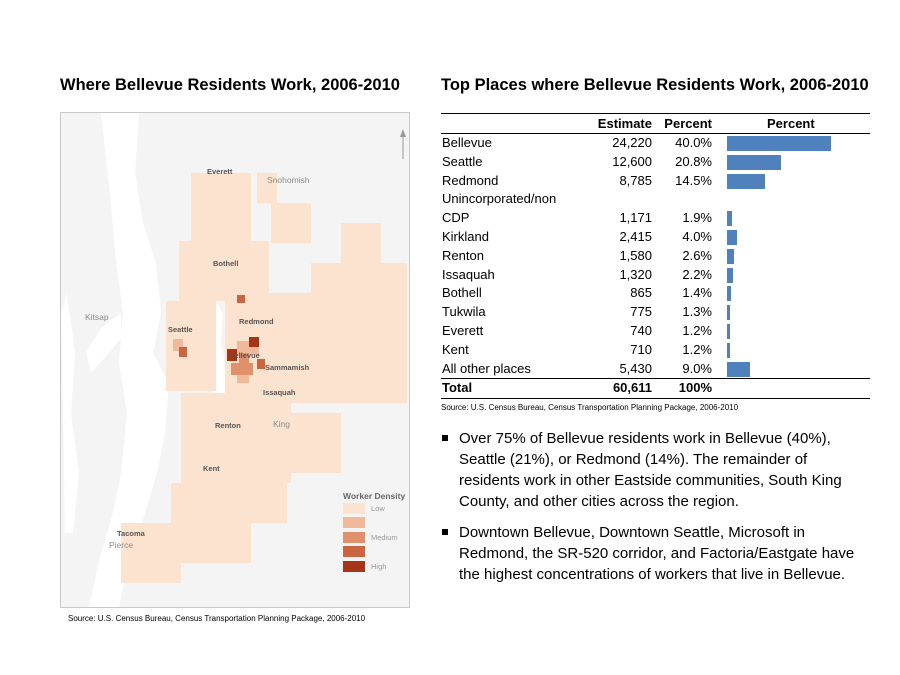 Image resolution: width=900 pixels, height=675 pixels. Describe the element at coordinates (220, 171) in the screenshot. I see `city-label-everett: Everett` at that location.